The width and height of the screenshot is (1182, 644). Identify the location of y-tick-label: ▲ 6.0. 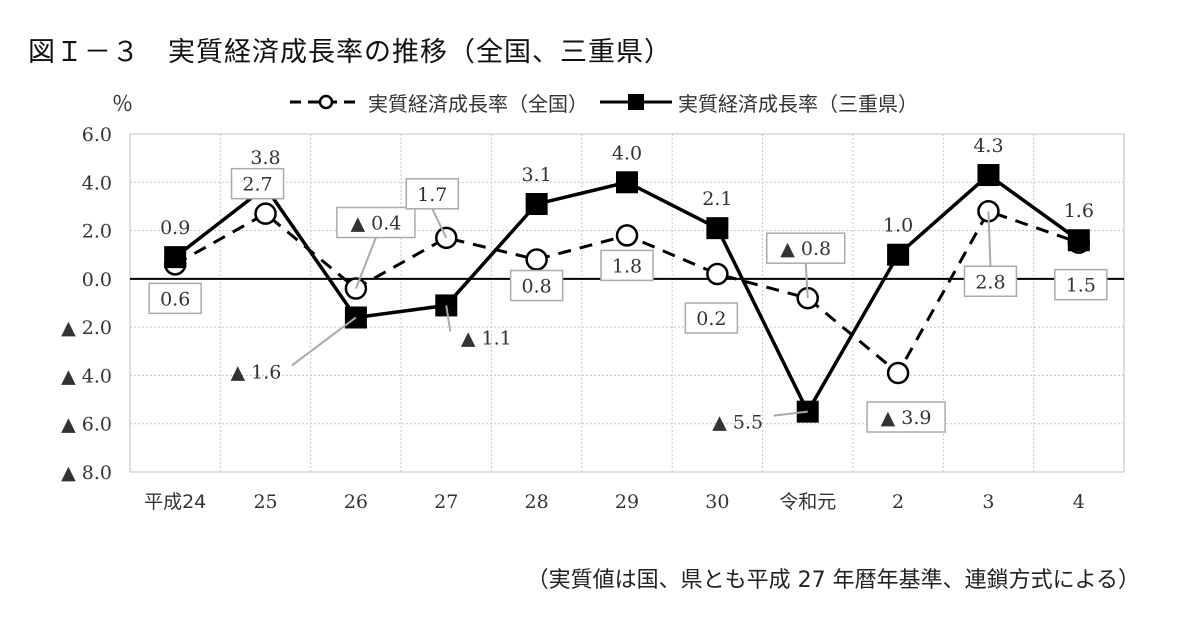
(86, 425).